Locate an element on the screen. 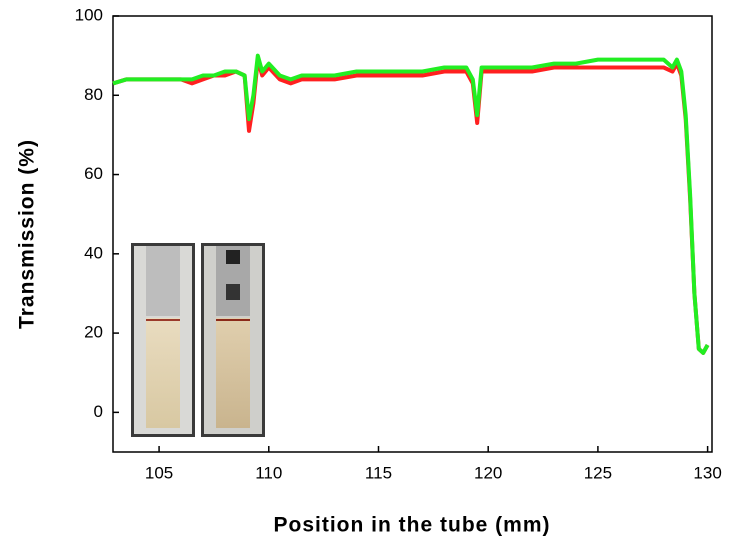 The image size is (733, 551). x-tick-label: 125 is located at coordinates (598, 472).